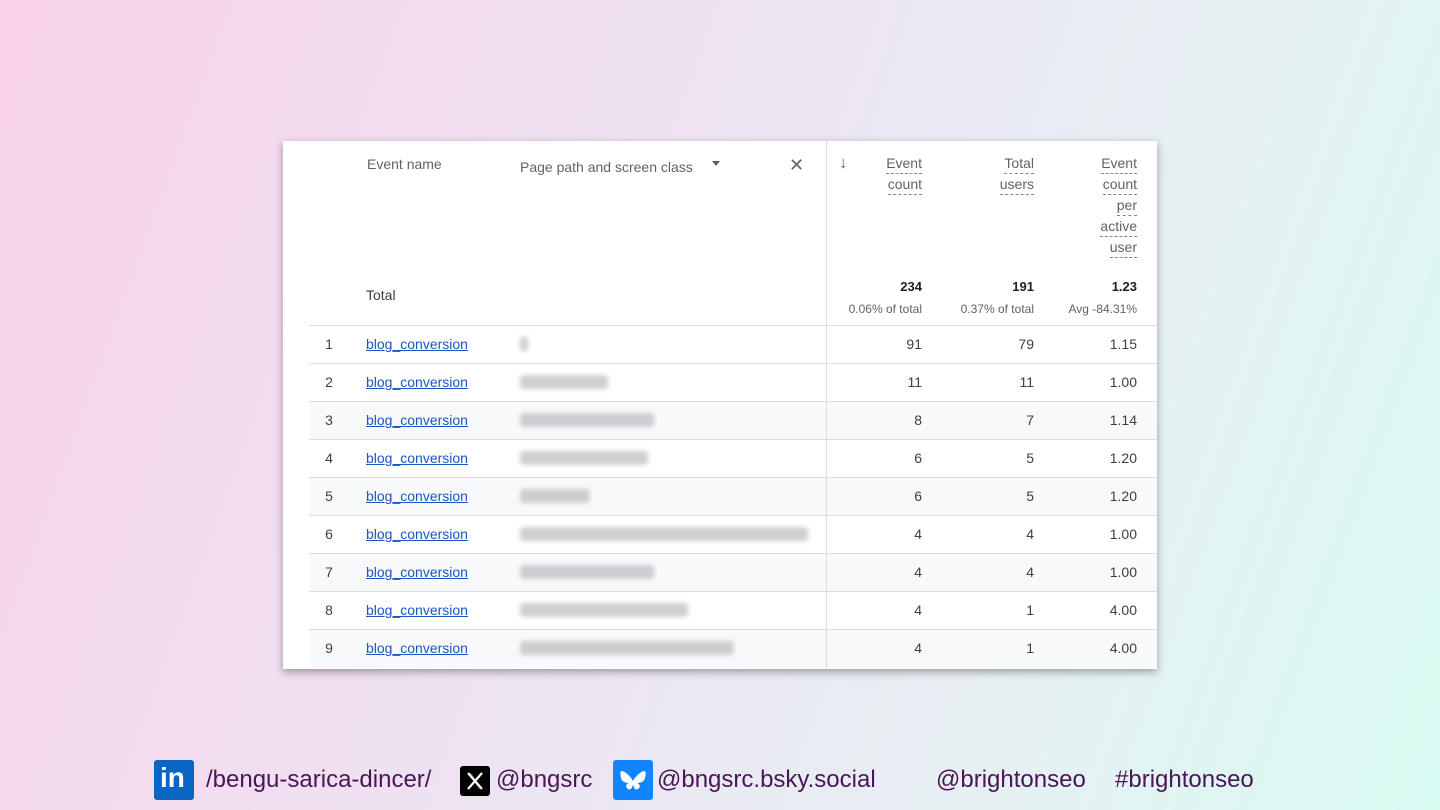  What do you see at coordinates (329, 382) in the screenshot?
I see `row-index: 2` at bounding box center [329, 382].